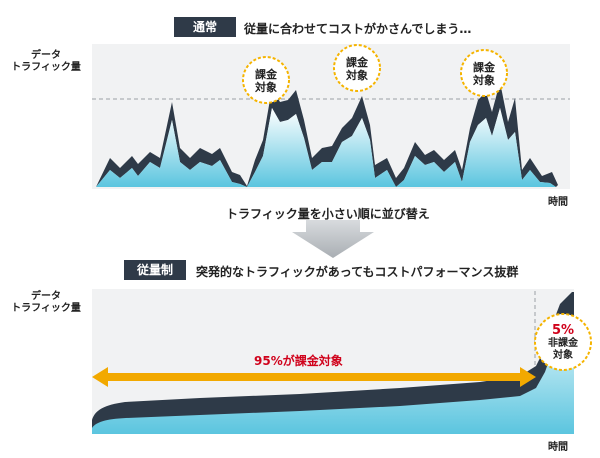 This screenshot has width=600, height=458. What do you see at coordinates (155, 270) in the screenshot?
I see `metered-tag: 従量制` at bounding box center [155, 270].